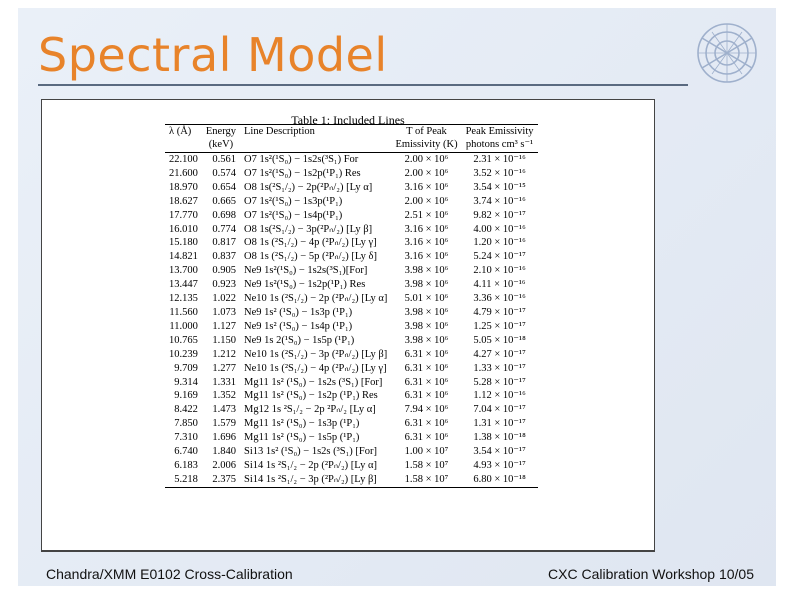 This screenshot has height=612, width=792. I want to click on chandra-logo-icon, so click(727, 53).